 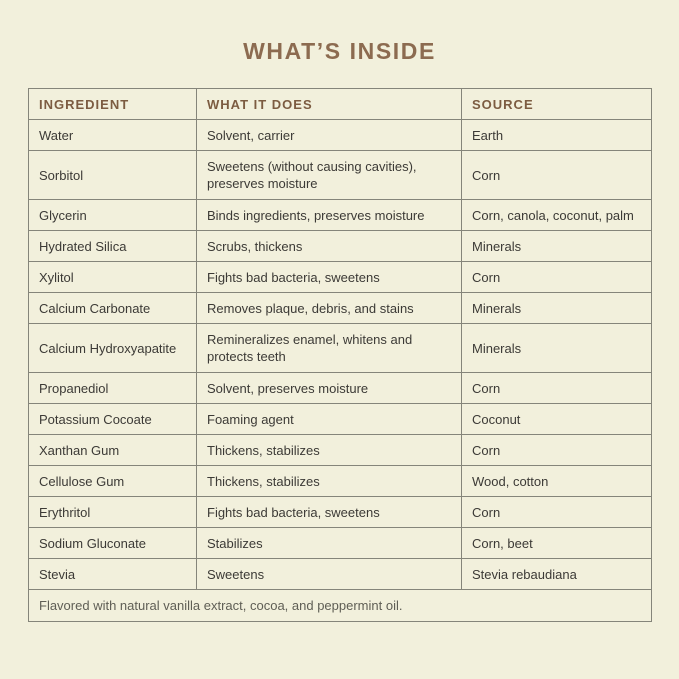 I want to click on table-row: Potassium Cocoate Foaming agent Coconut, so click(x=340, y=419).